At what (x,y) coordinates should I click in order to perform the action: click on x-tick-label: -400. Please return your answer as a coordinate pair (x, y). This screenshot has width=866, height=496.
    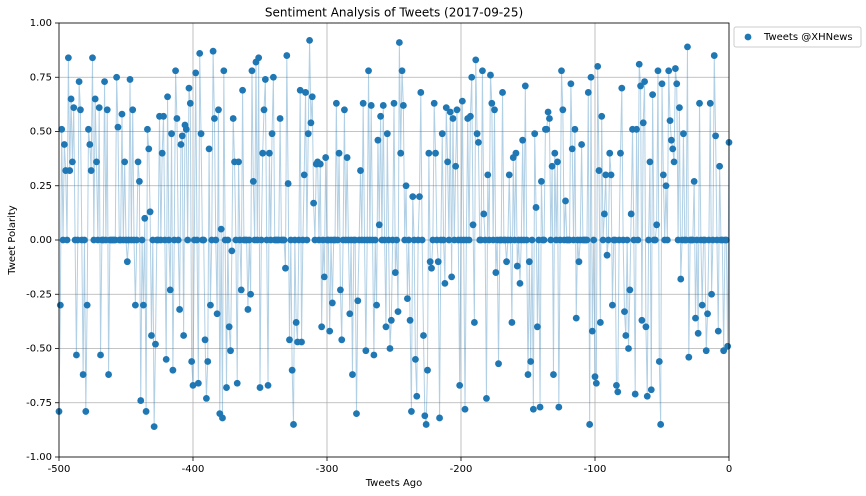
    Looking at the image, I should click on (193, 469).